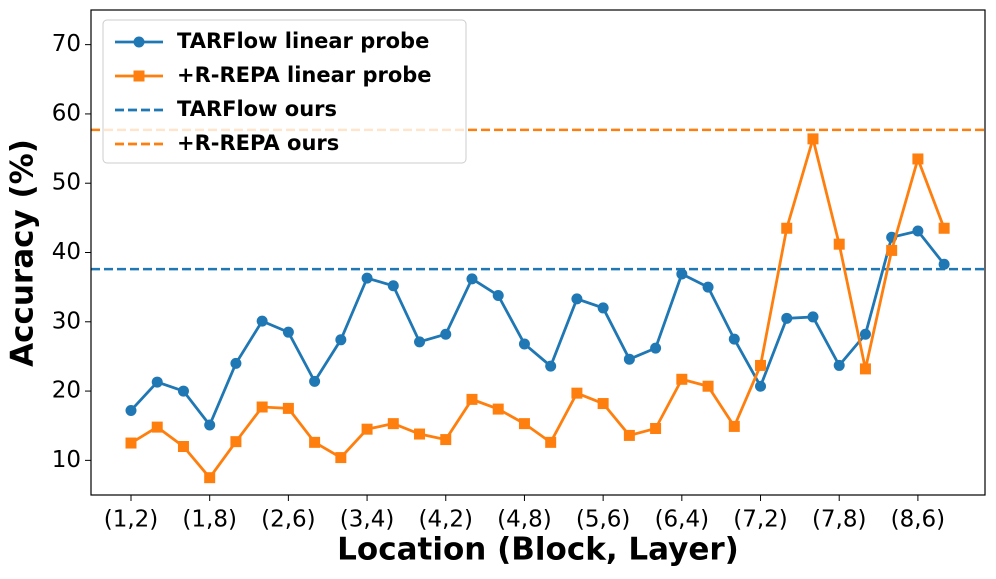 This screenshot has width=996, height=579. What do you see at coordinates (303, 41) in the screenshot?
I see `legend-label: TARFlow linear probe` at bounding box center [303, 41].